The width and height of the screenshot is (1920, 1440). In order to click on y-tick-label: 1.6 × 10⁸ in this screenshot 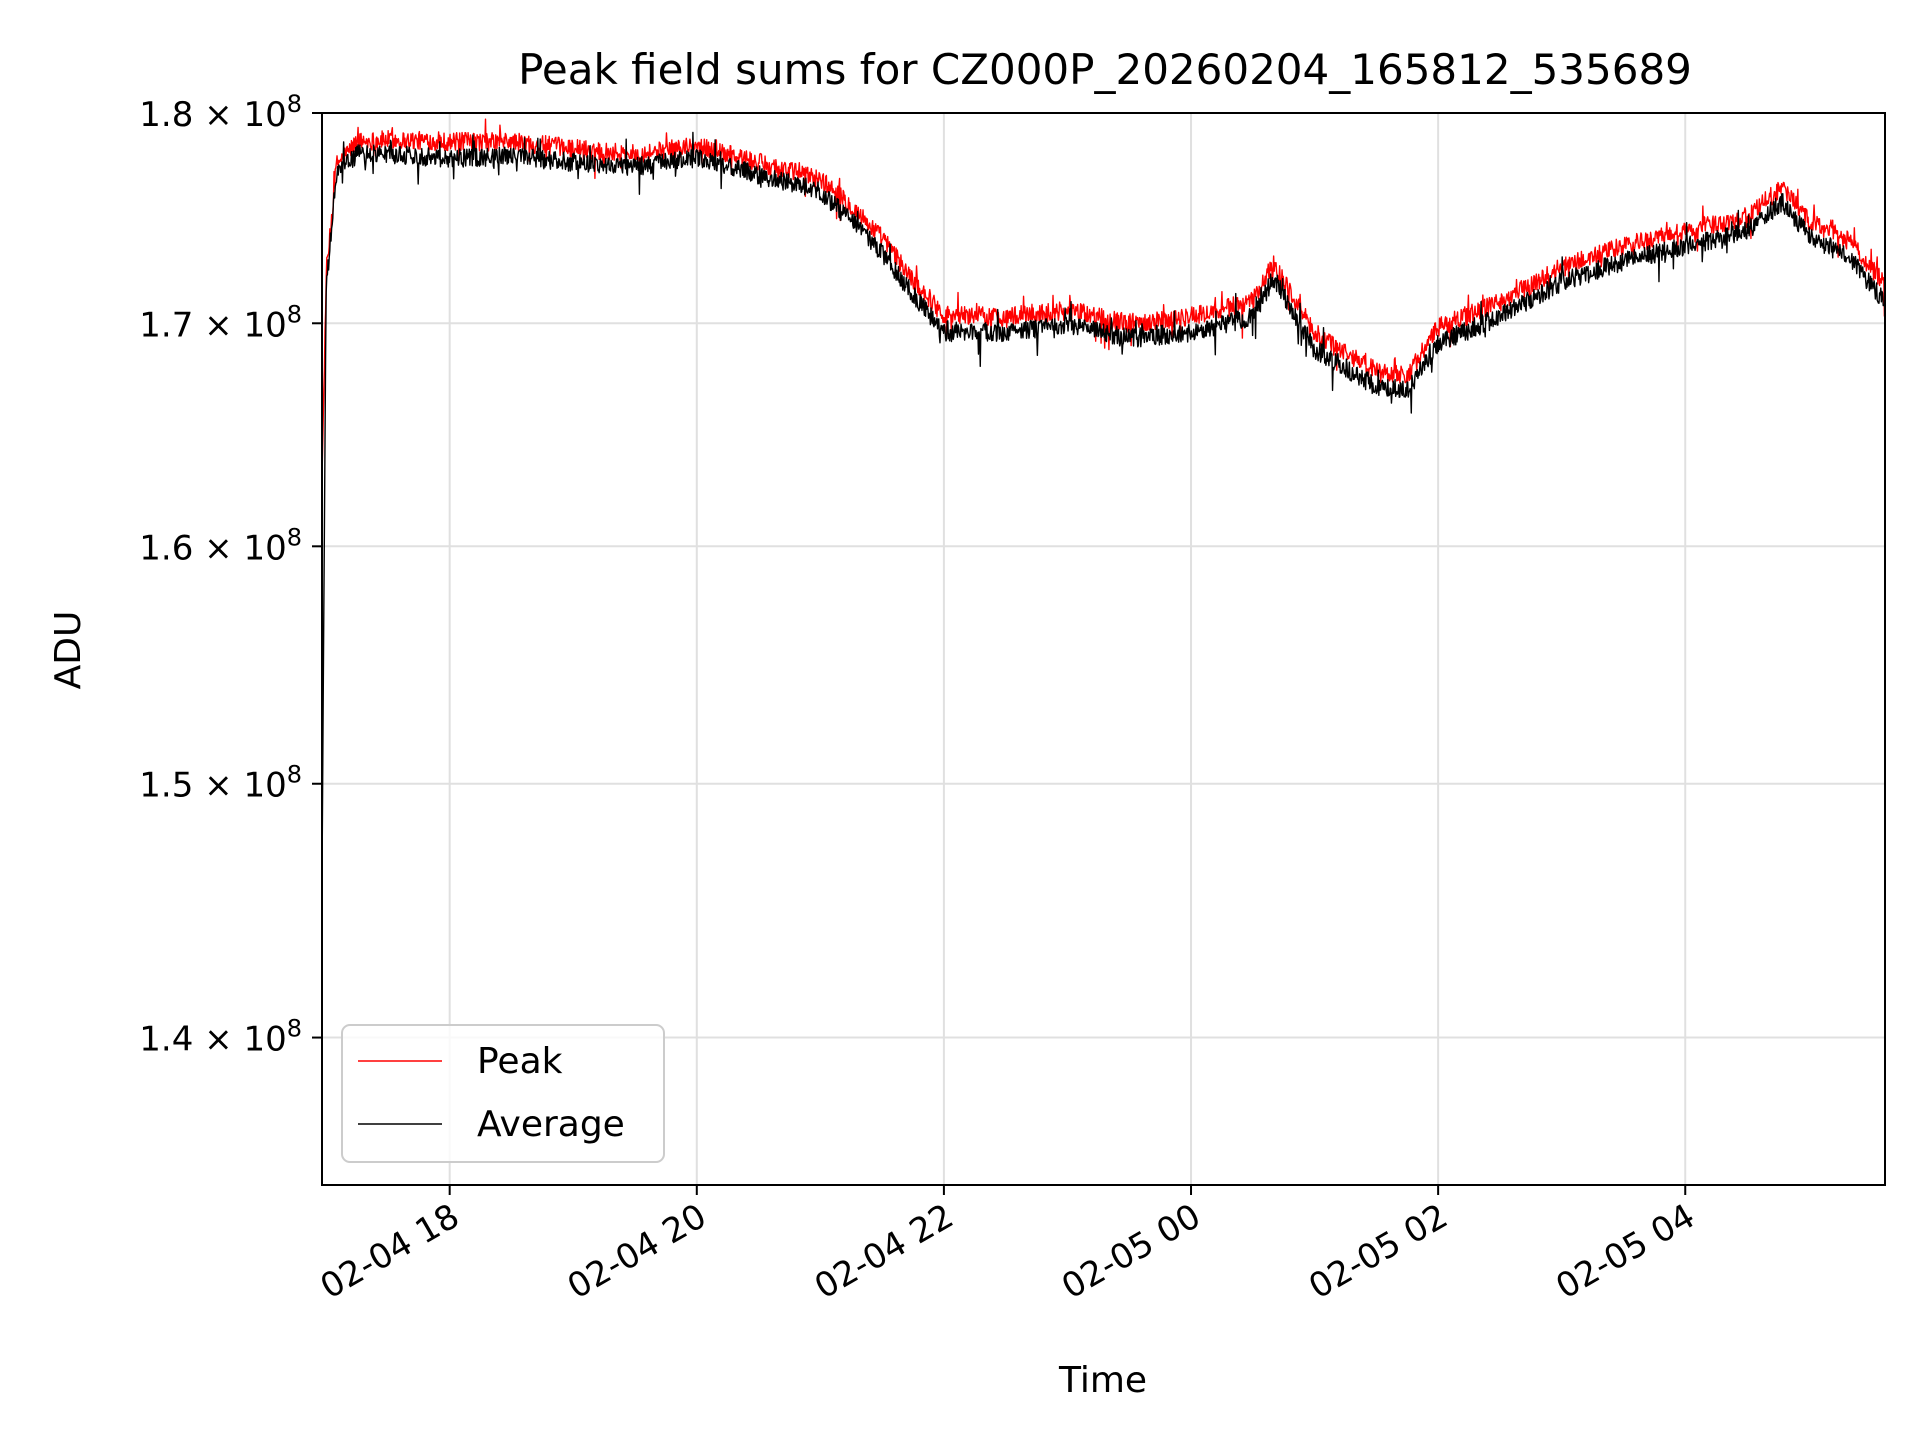, I will do `click(220, 545)`.